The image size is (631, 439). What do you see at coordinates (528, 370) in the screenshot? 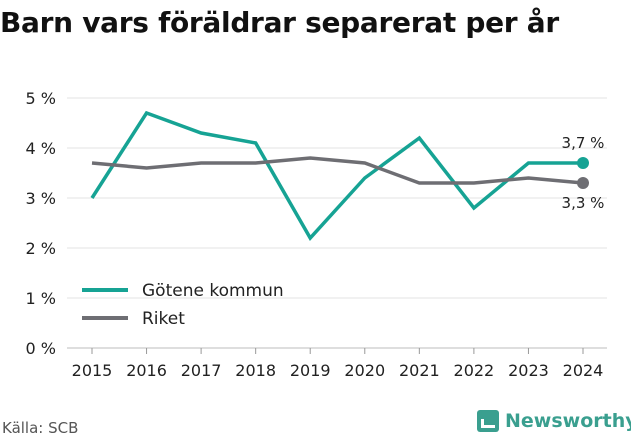
I see `x-tick-label: 2023` at bounding box center [528, 370].